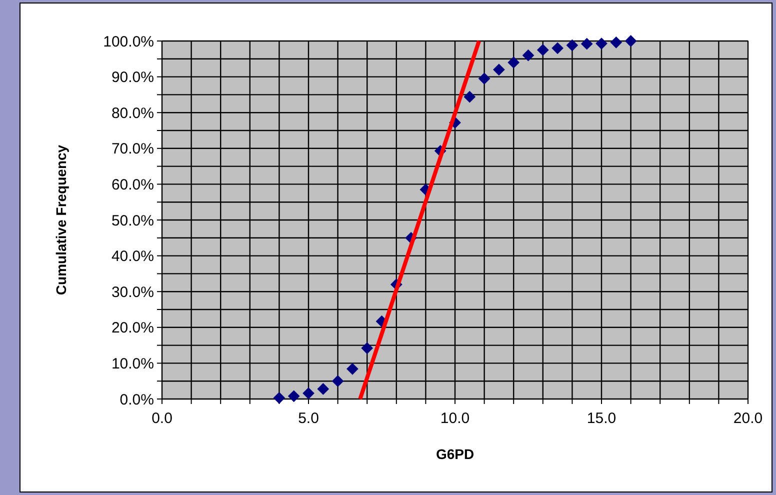  I want to click on x-tick-label: 5.0, so click(308, 418).